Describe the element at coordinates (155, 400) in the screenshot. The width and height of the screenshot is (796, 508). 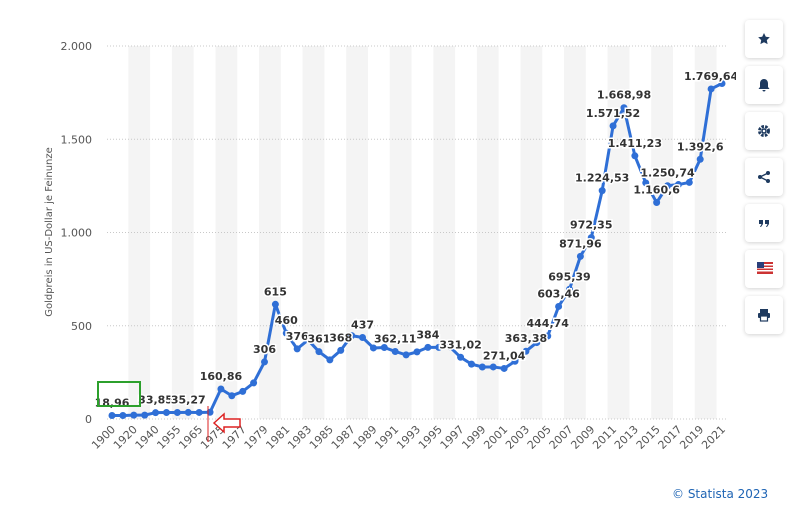
I see `value-label: 33,85` at that location.